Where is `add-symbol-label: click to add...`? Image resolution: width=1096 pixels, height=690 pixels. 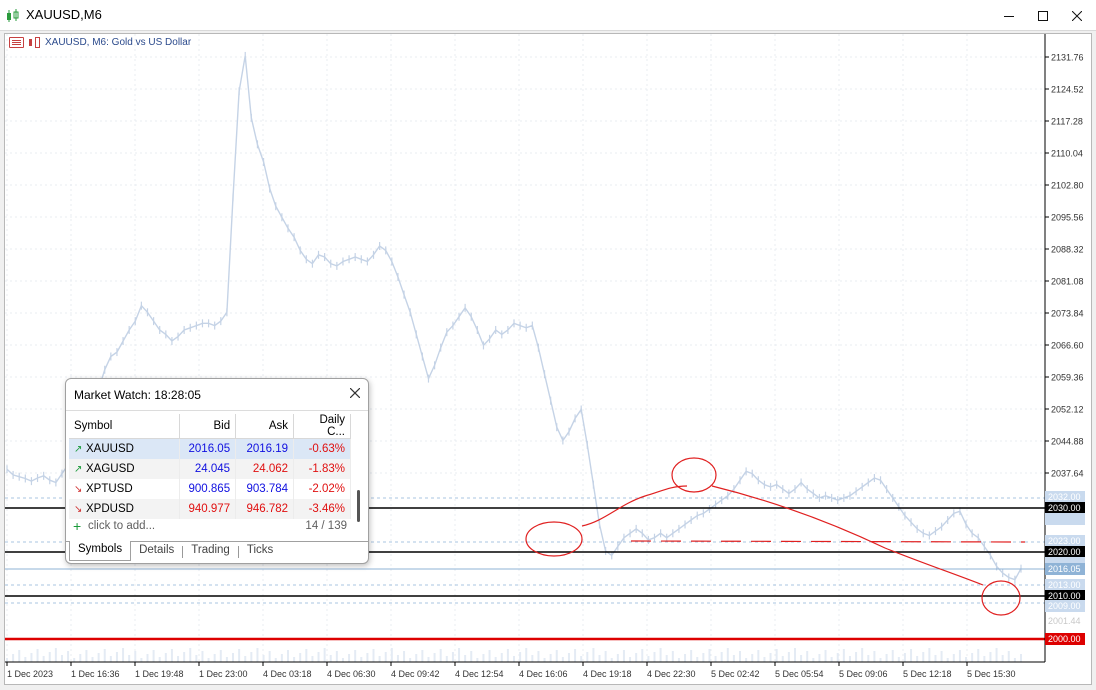 add-symbol-label: click to add... is located at coordinates (122, 526).